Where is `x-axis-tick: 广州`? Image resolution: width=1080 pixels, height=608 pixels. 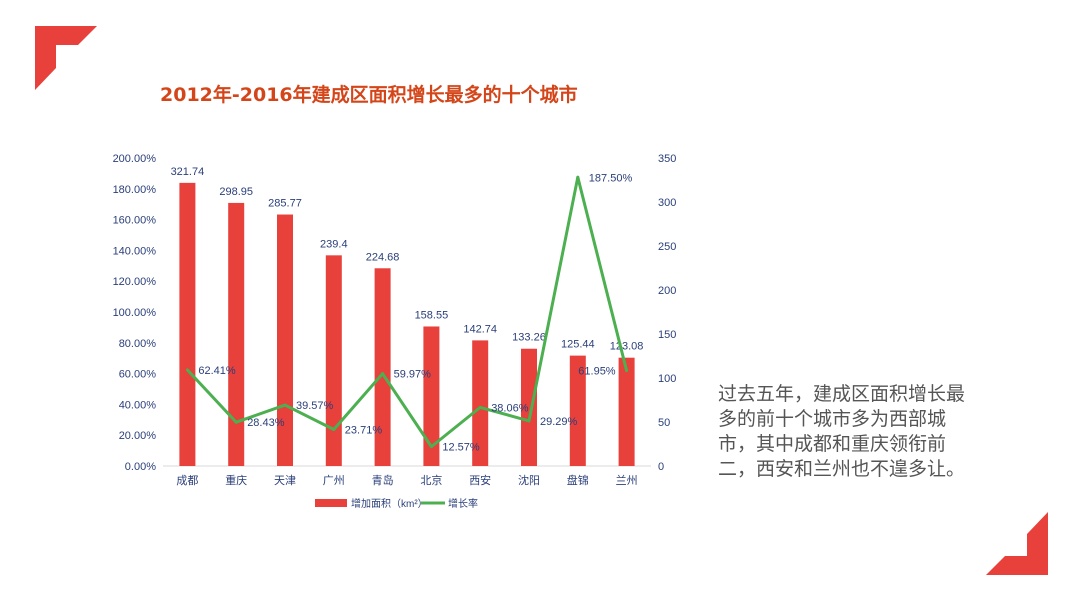 x-axis-tick: 广州 is located at coordinates (334, 480).